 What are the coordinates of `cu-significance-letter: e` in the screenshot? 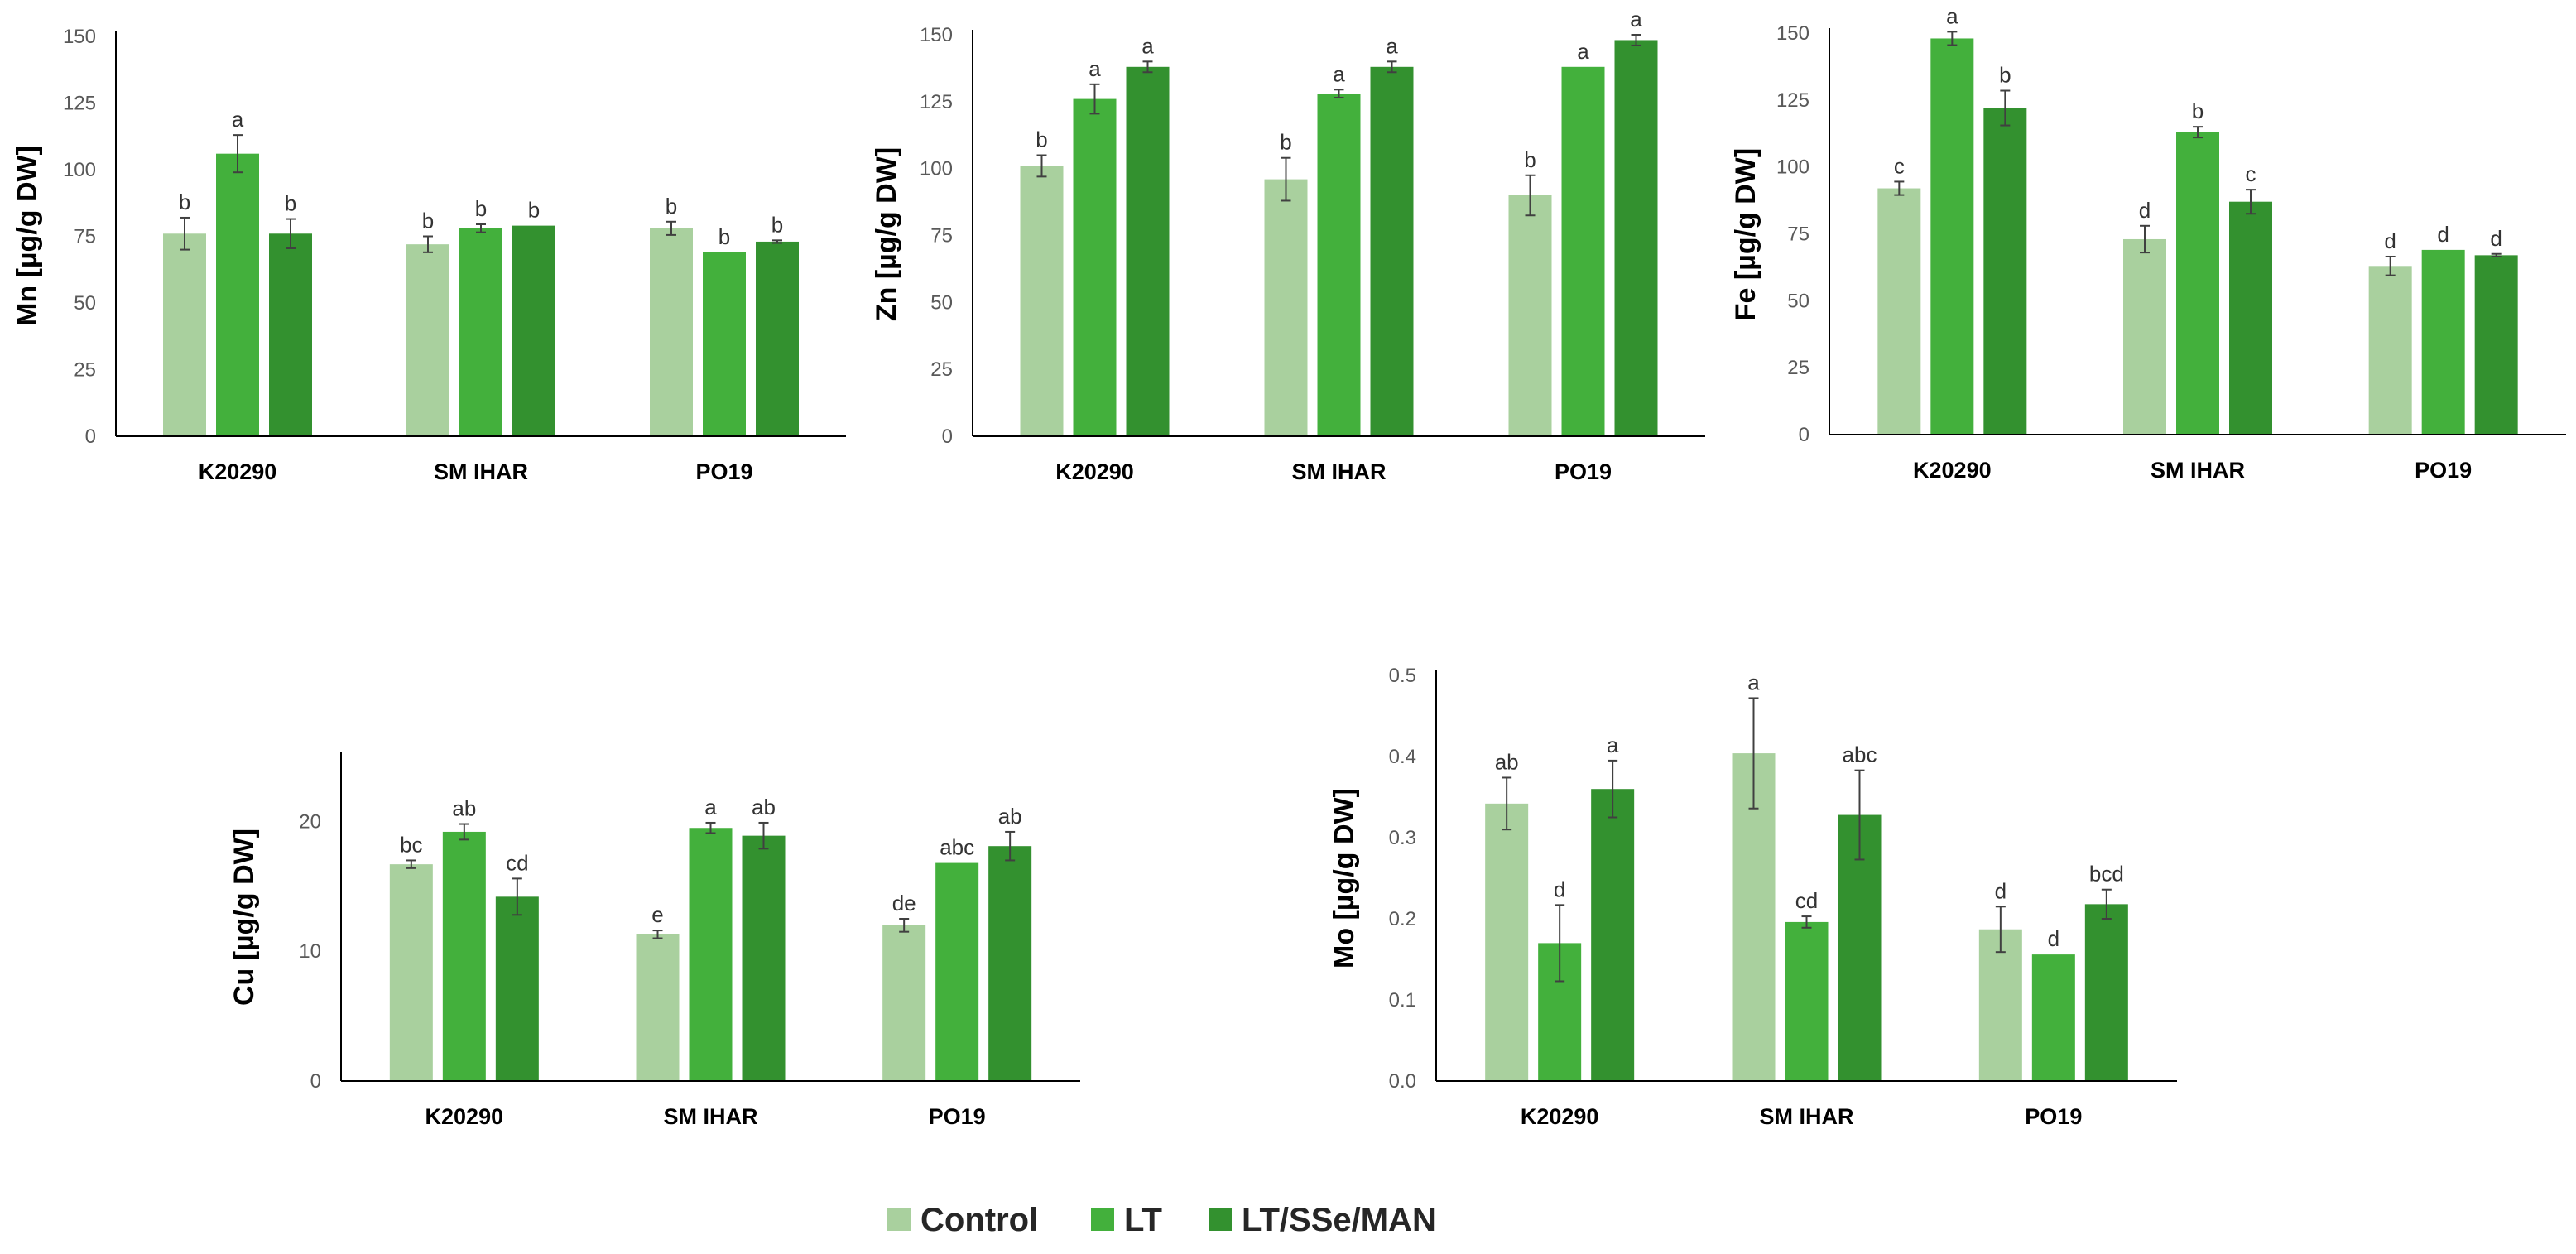 It's located at (657, 914).